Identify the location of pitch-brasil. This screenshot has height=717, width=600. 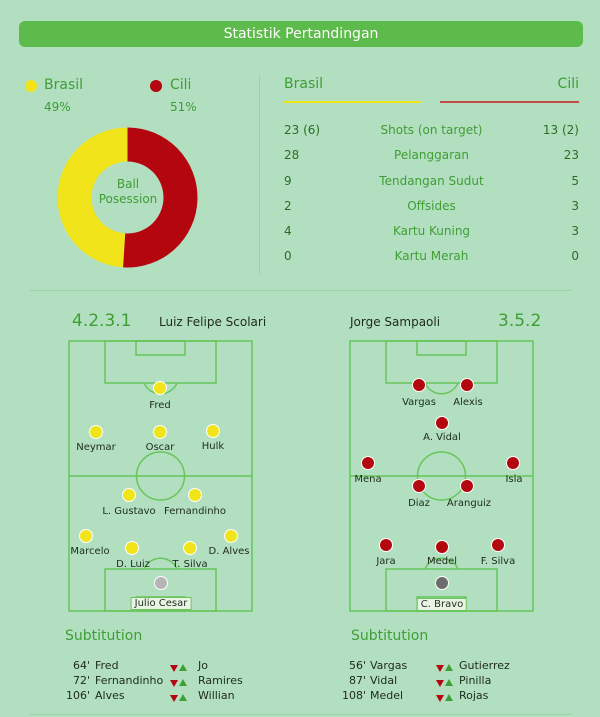
(160, 476).